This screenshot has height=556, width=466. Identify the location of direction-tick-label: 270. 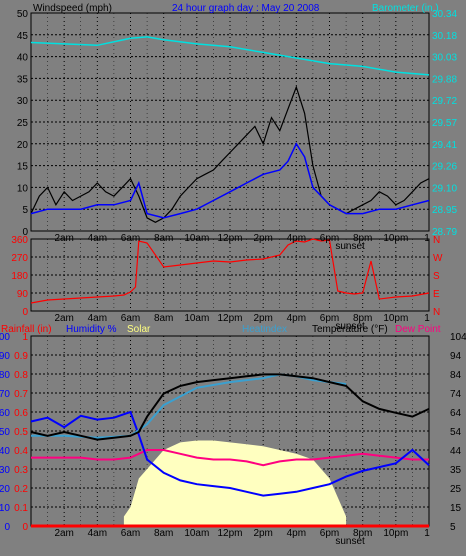
(19, 258).